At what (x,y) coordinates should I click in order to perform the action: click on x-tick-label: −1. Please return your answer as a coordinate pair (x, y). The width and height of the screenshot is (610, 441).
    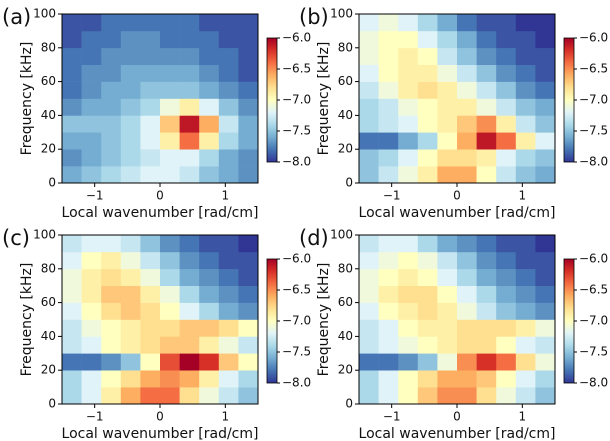
    Looking at the image, I should click on (392, 196).